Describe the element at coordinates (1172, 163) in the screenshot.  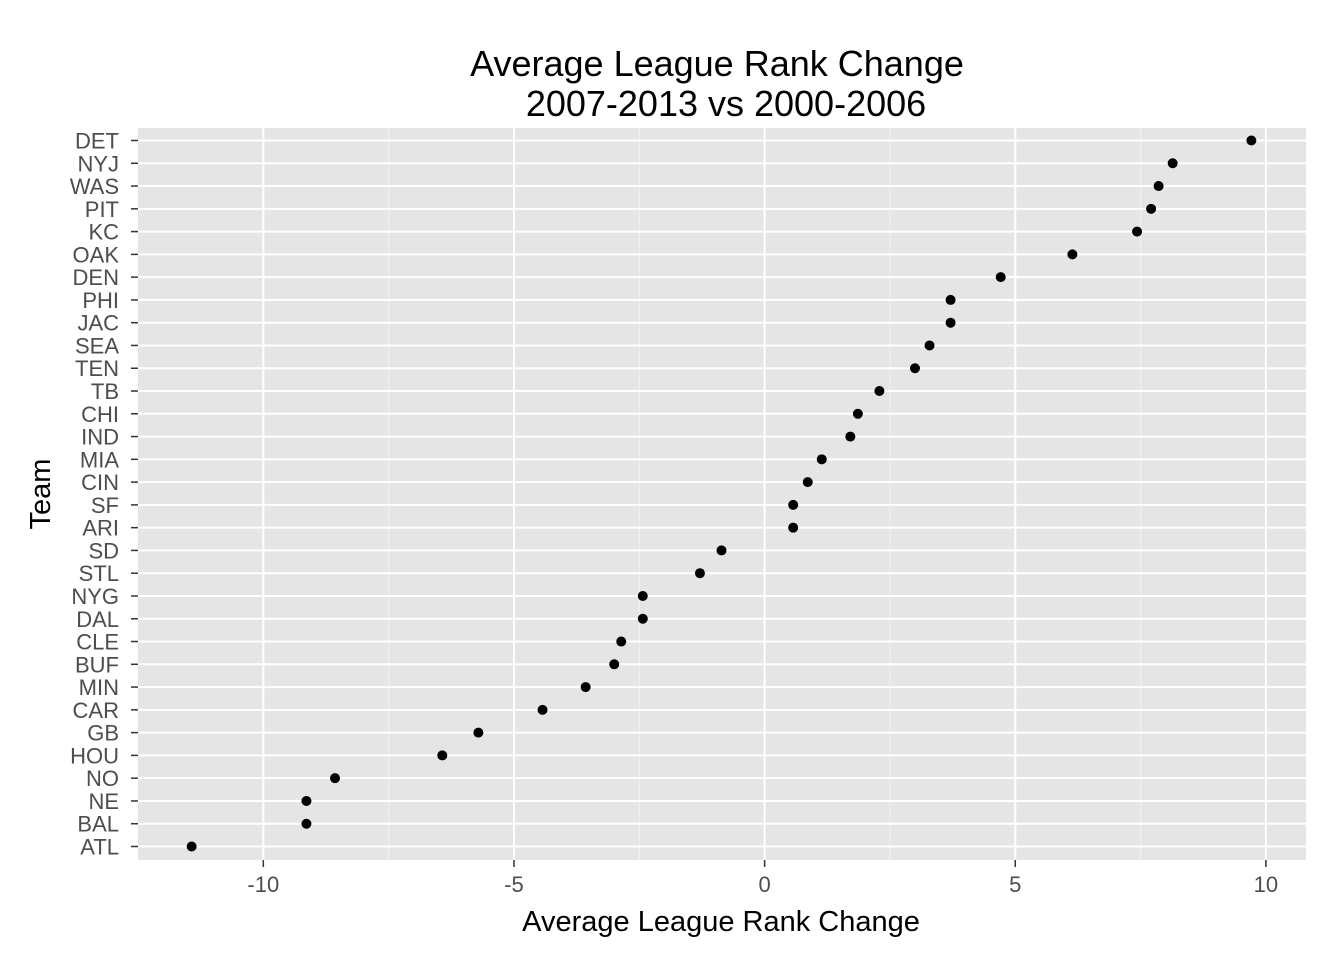
I see `data-point-nyj` at that location.